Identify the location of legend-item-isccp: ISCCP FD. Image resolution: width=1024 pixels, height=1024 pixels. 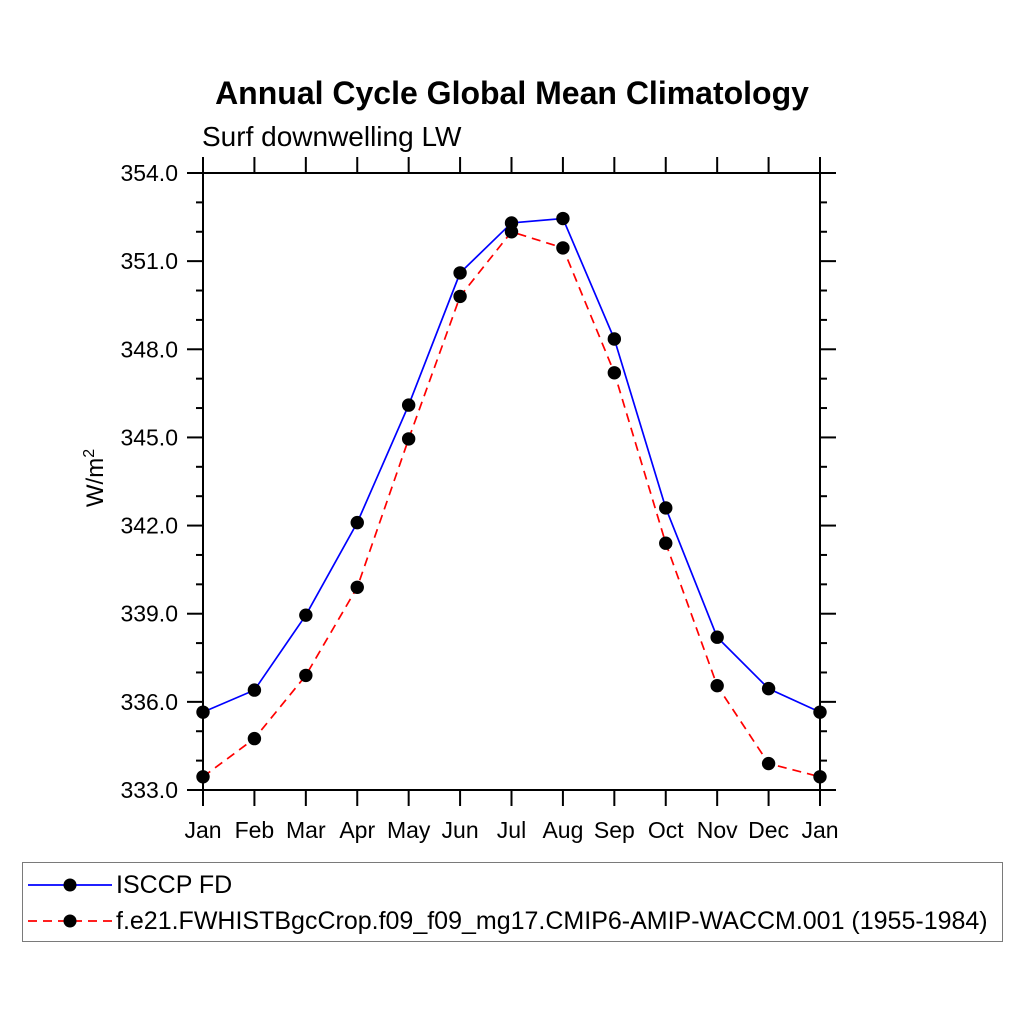
(129, 884).